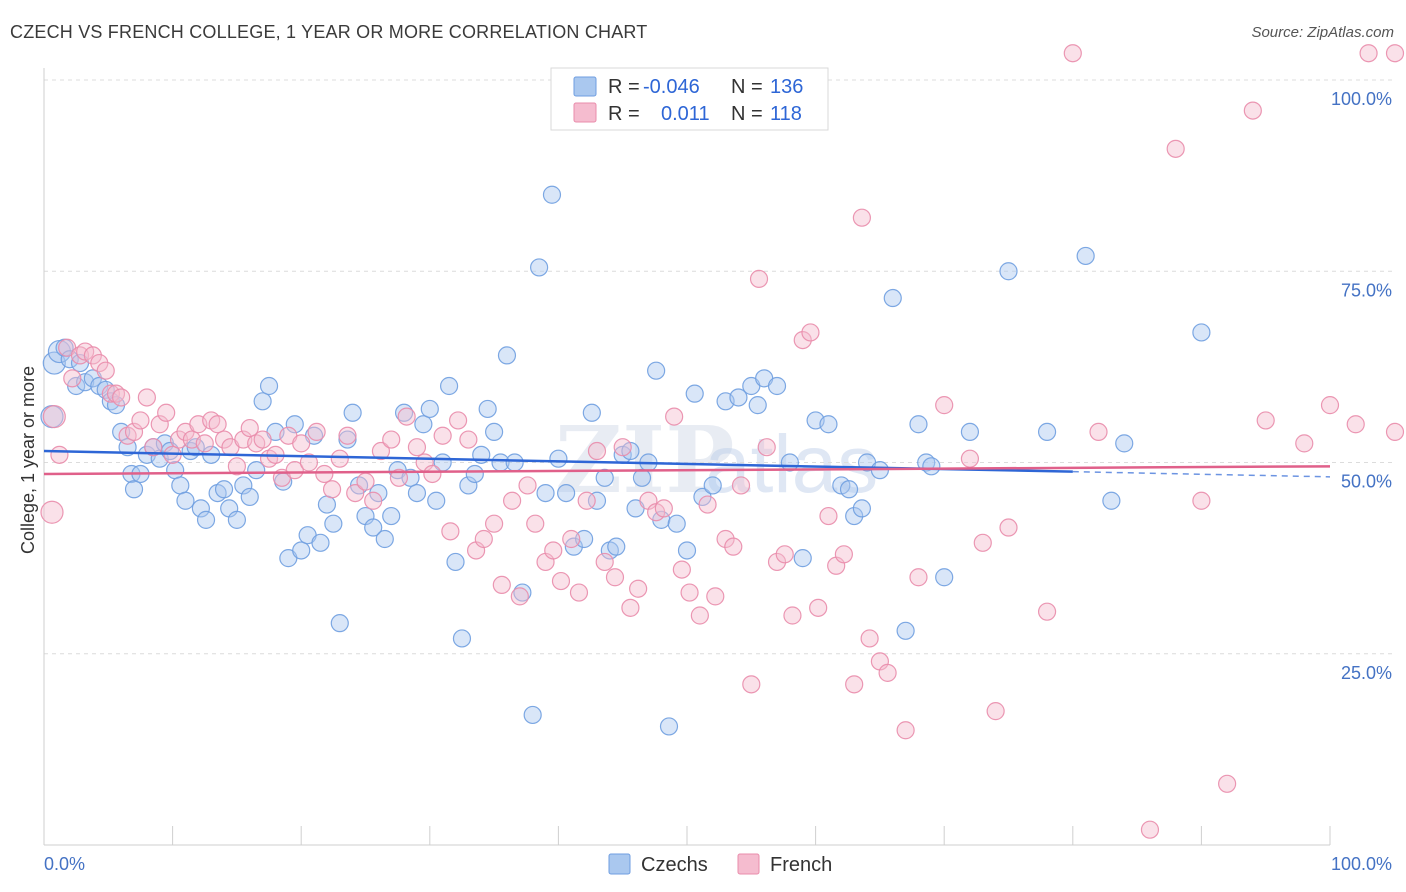 The image size is (1406, 892). What do you see at coordinates (619, 864) in the screenshot?
I see `bottom-legend-swatch-czechs` at bounding box center [619, 864].